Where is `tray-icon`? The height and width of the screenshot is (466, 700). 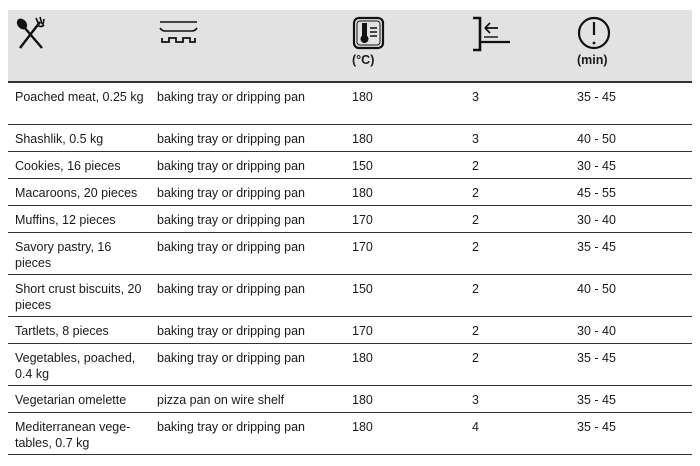
tray-icon is located at coordinates (178, 32).